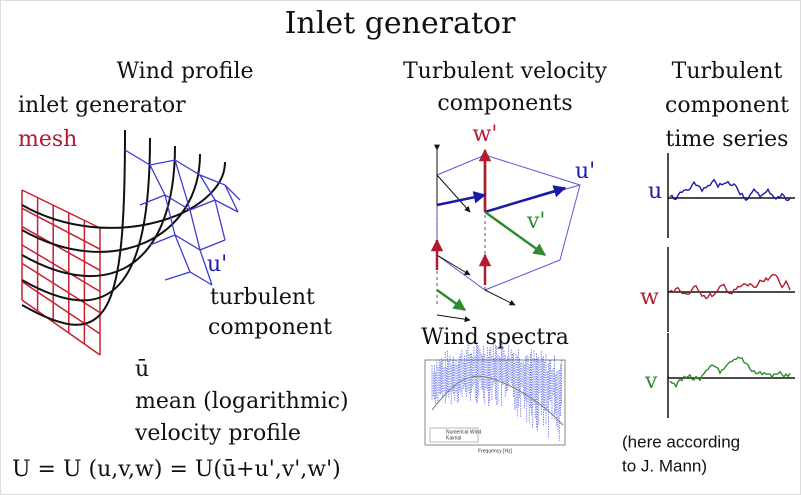  Describe the element at coordinates (504, 103) in the screenshot. I see `heading: components` at that location.